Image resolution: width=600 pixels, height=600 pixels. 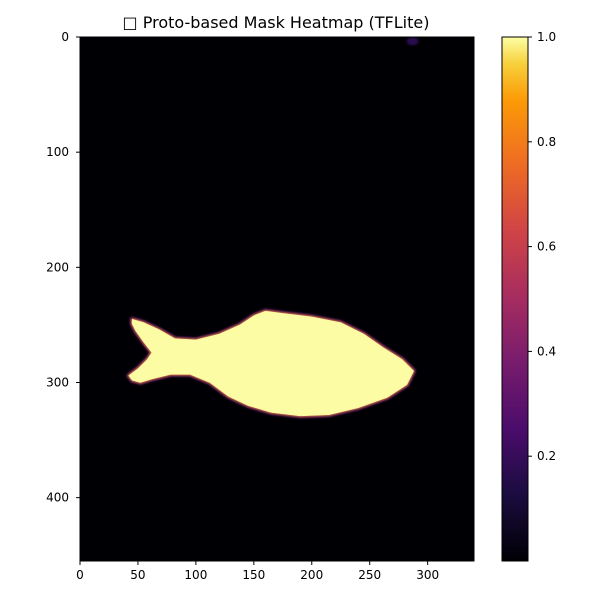 What do you see at coordinates (311, 575) in the screenshot?
I see `x-tick-label: 200` at bounding box center [311, 575].